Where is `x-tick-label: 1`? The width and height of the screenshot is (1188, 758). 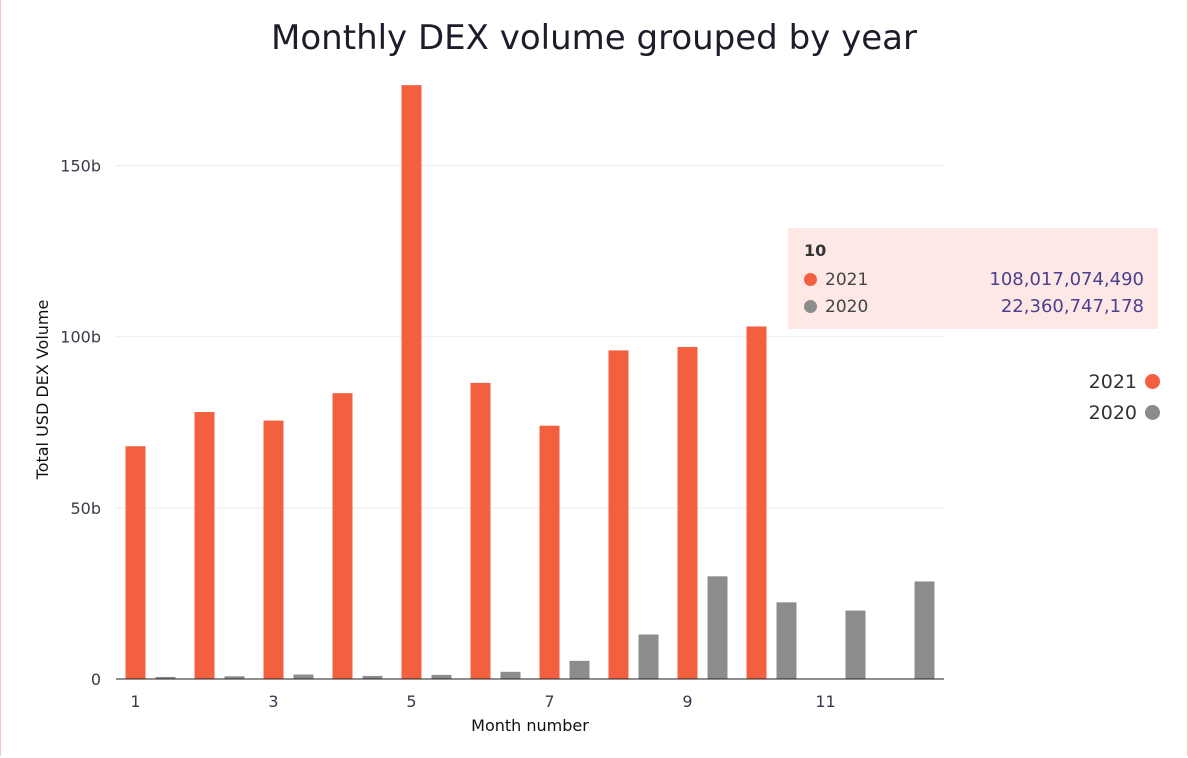 x-tick-label: 1 is located at coordinates (135, 701).